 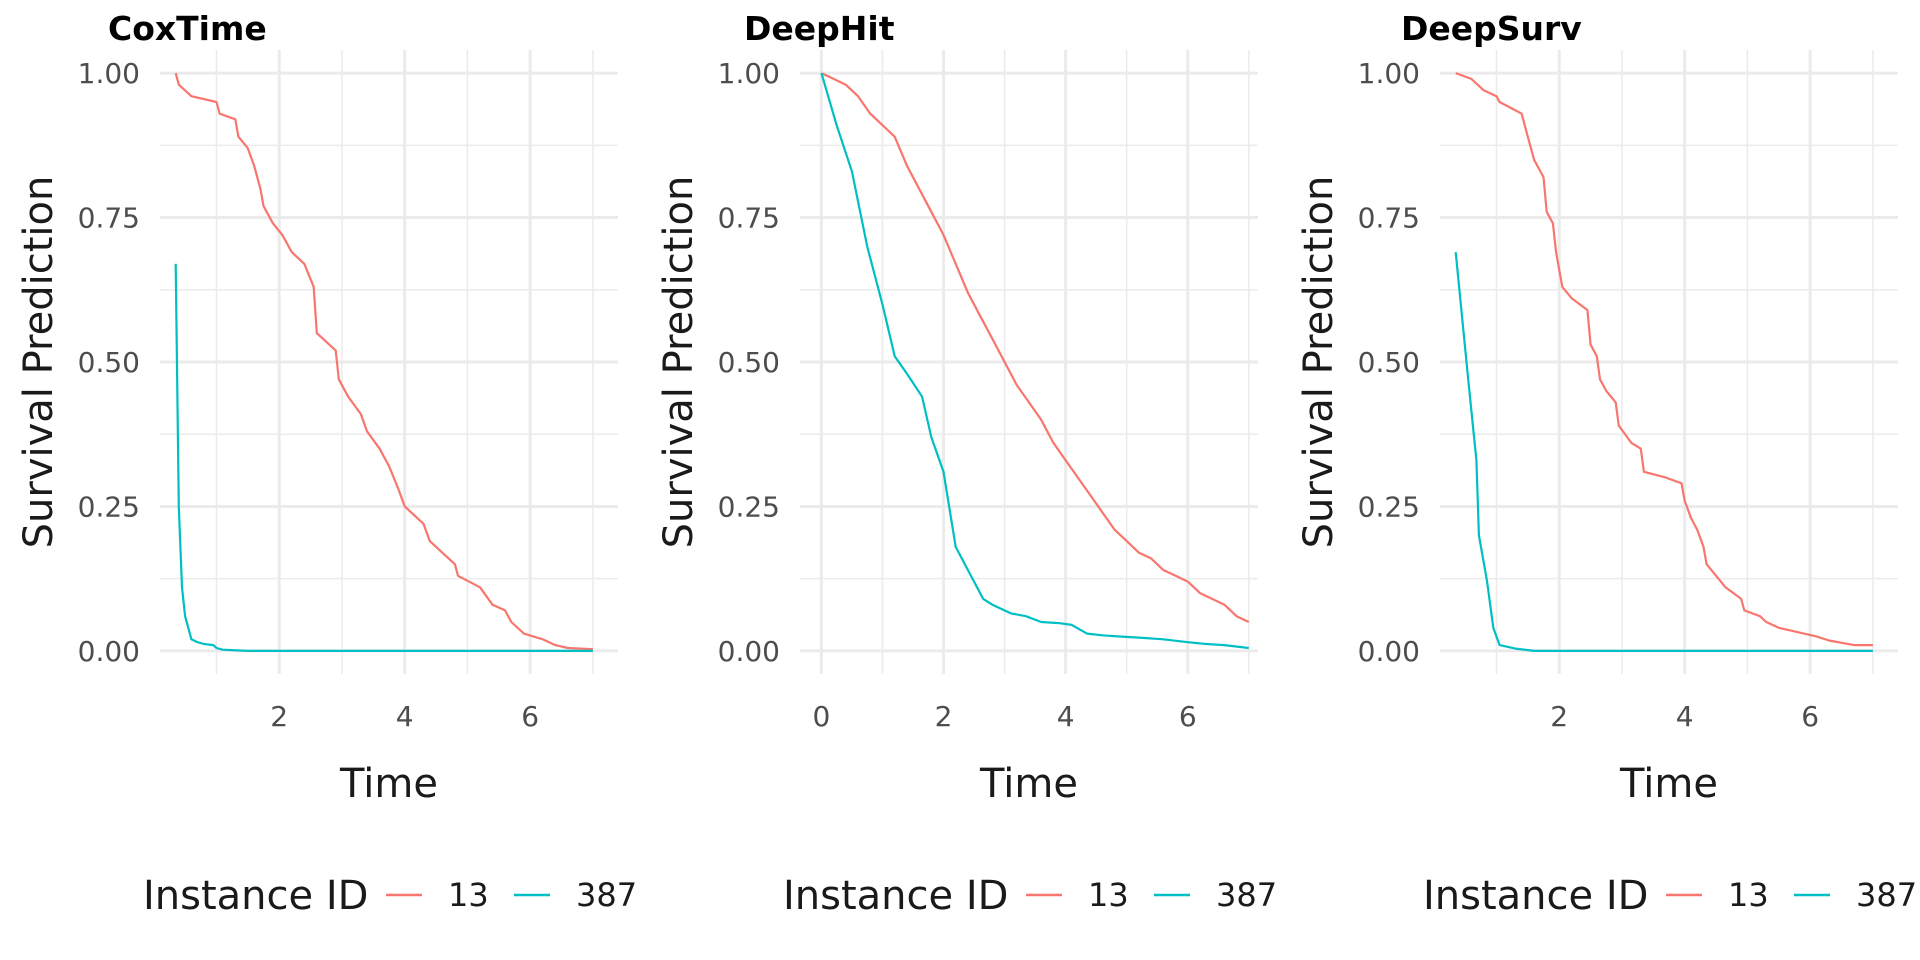 I want to click on panel-title: DeepSurv, so click(x=1491, y=28).